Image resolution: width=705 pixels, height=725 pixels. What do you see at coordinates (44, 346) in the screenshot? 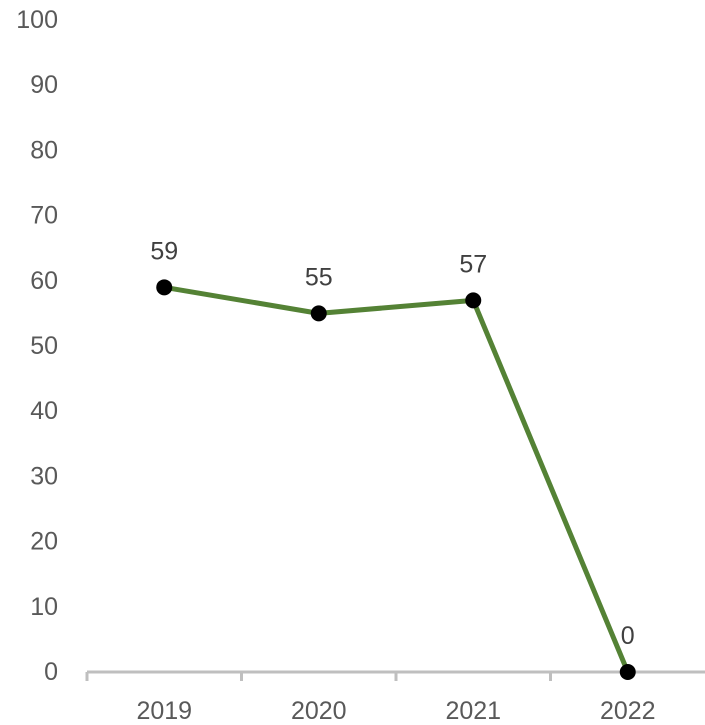
I see `y-tick-label-50: 50` at bounding box center [44, 346].